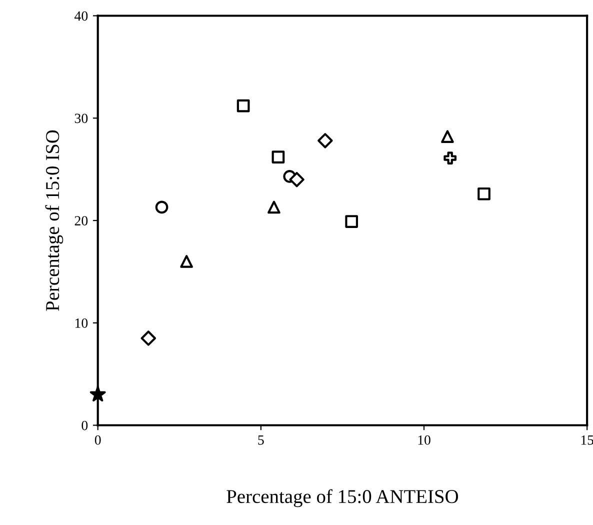 The height and width of the screenshot is (525, 593). I want to click on y-tick-label: 0, so click(85, 425).